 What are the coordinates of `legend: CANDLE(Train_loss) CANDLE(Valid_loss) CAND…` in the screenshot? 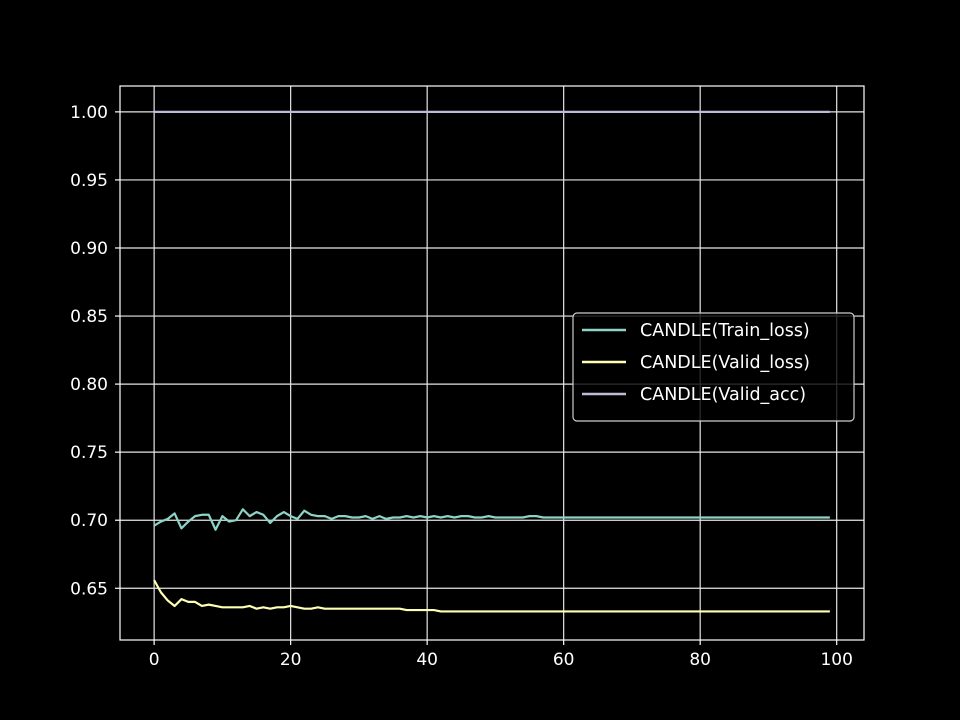 It's located at (713, 367).